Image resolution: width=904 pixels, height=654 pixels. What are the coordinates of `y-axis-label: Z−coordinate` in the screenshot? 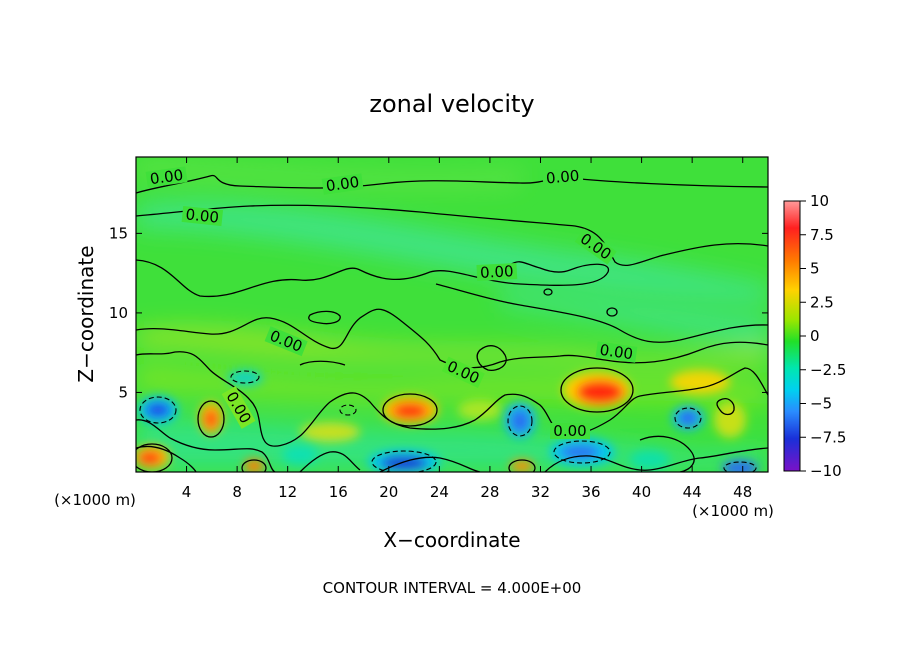 It's located at (86, 313).